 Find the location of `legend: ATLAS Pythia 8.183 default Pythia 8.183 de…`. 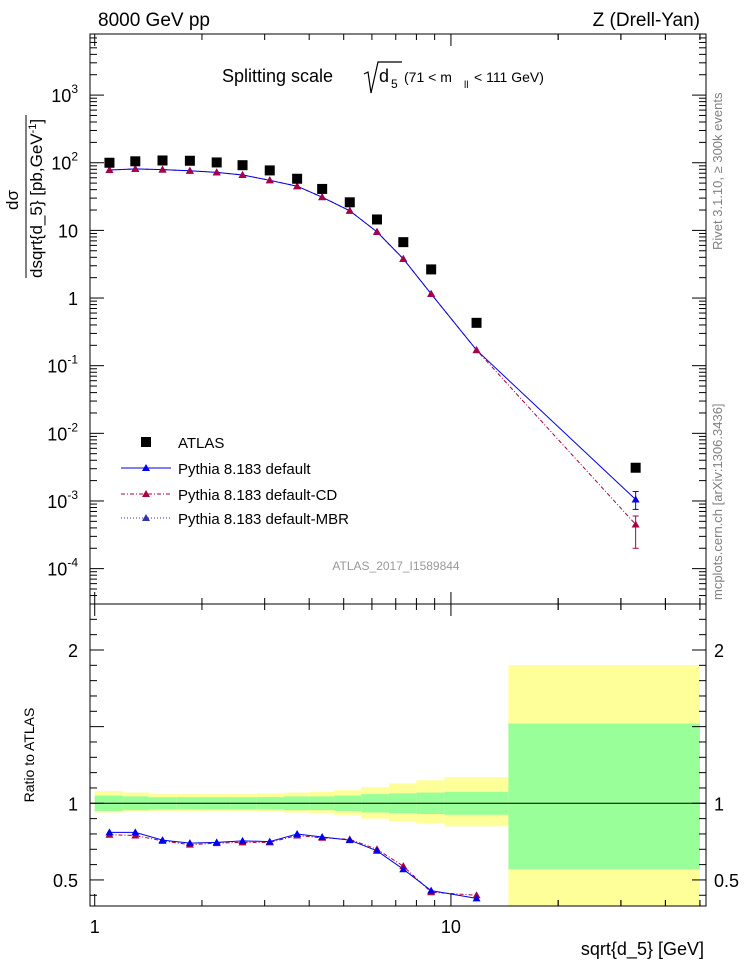

legend: ATLAS Pythia 8.183 default Pythia 8.183 de… is located at coordinates (235, 481).